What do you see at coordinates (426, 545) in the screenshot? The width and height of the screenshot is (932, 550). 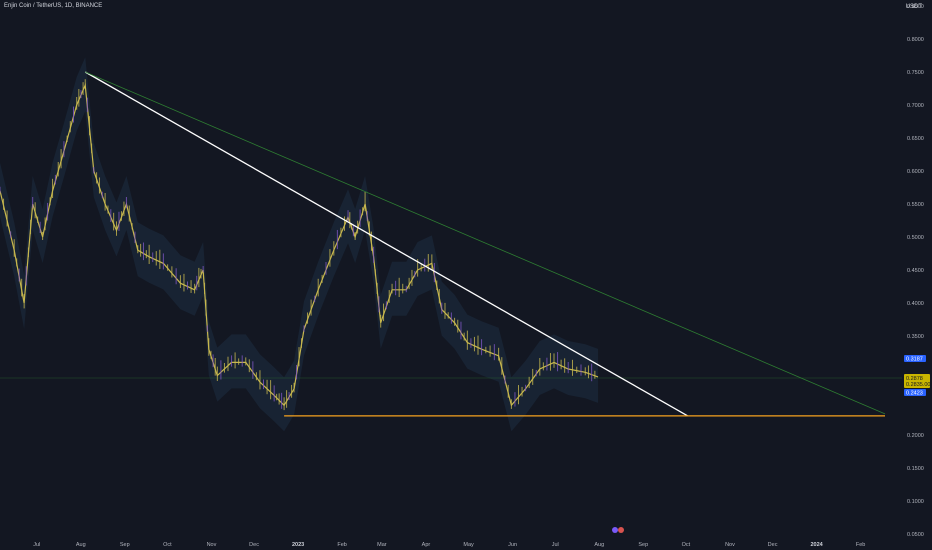 I see `x-tick-label: Apr` at bounding box center [426, 545].